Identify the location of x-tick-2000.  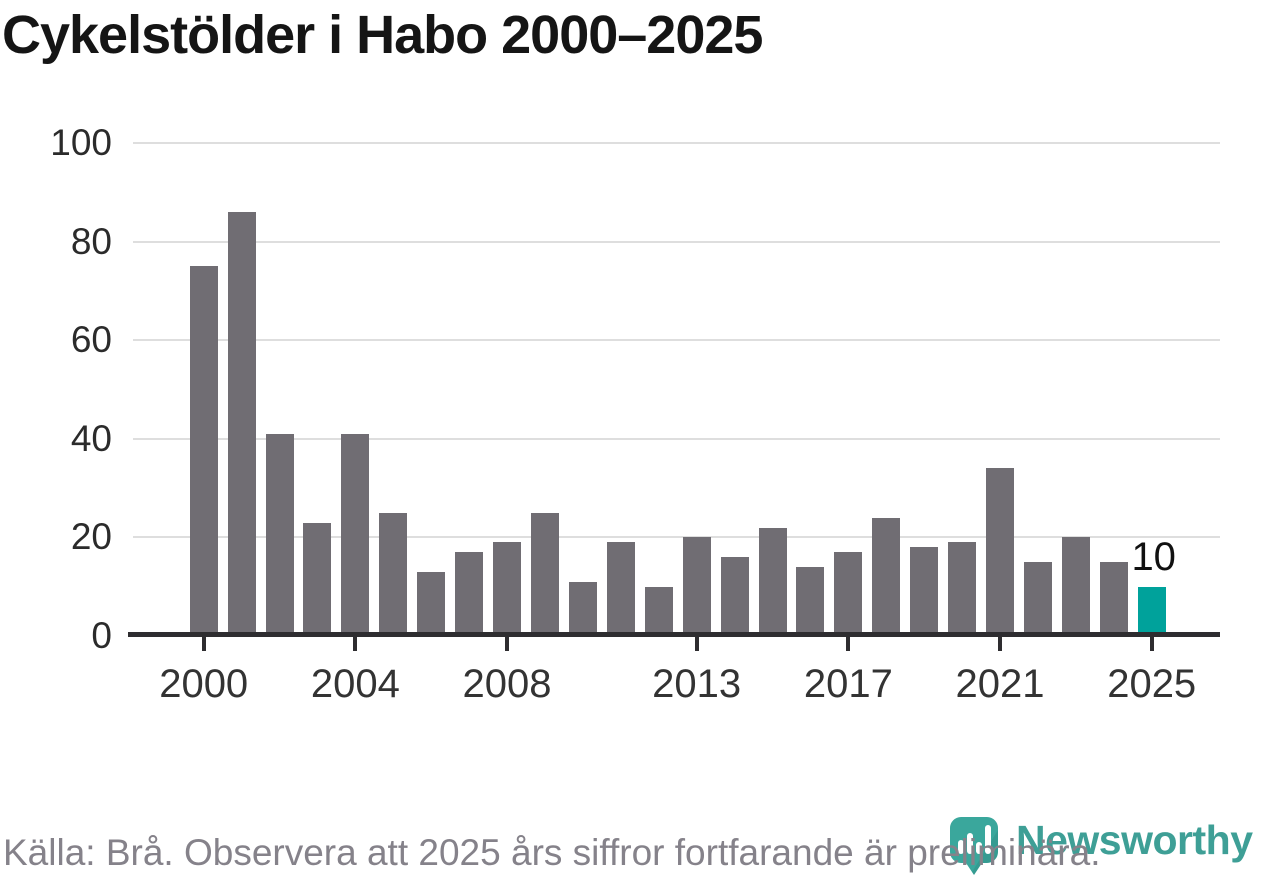
(203, 644).